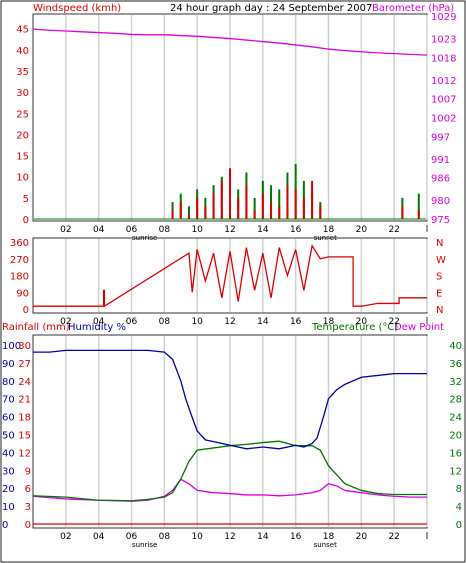 Image resolution: width=466 pixels, height=563 pixels. What do you see at coordinates (22, 51) in the screenshot?
I see `windspeed-tick-label: 40` at bounding box center [22, 51].